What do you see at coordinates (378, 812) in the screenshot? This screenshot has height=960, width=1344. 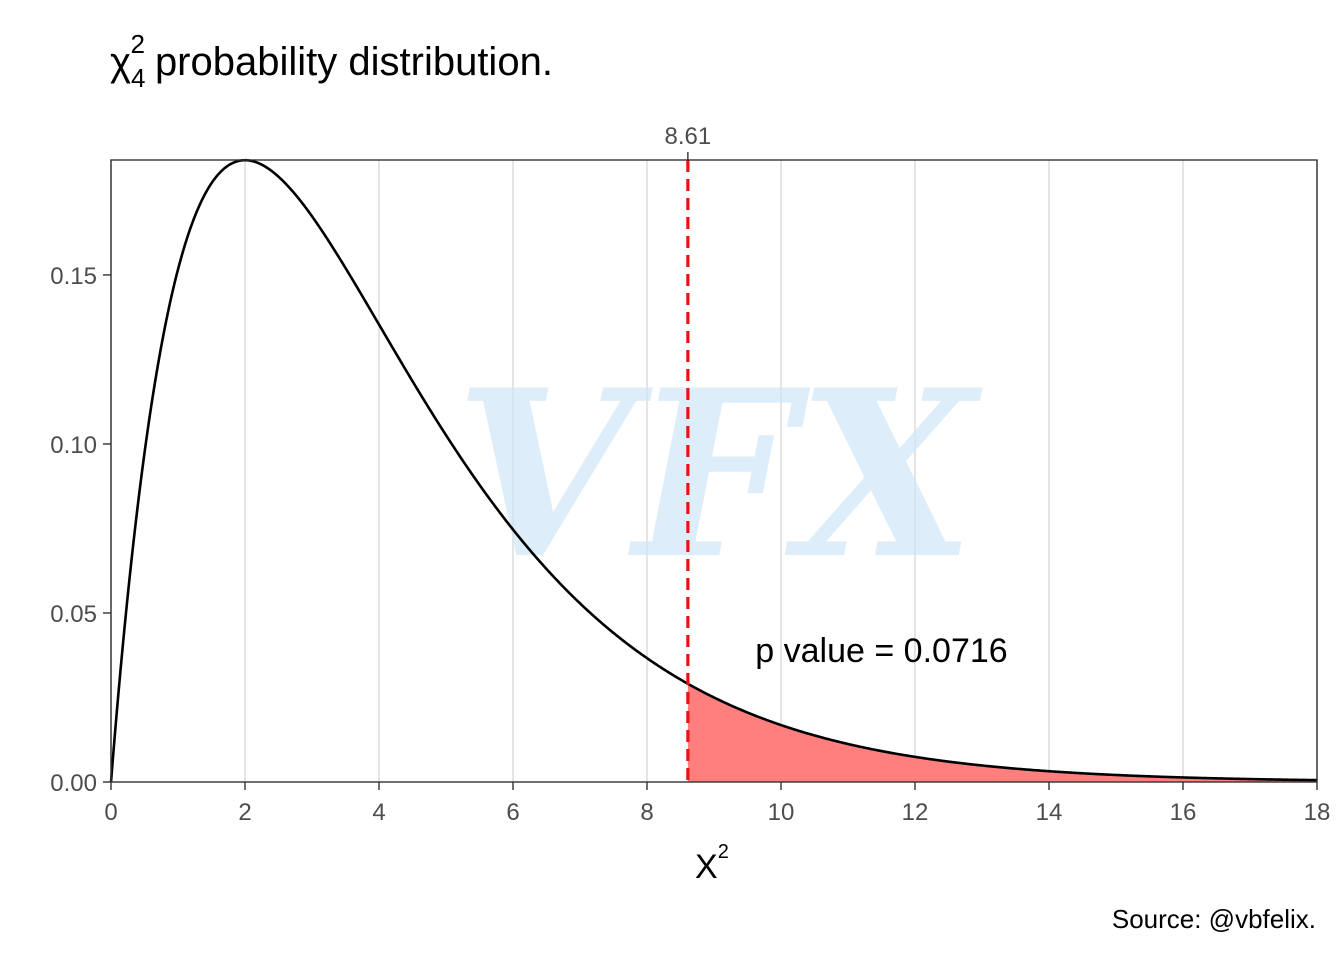 I see `x-tick-label: 4` at bounding box center [378, 812].